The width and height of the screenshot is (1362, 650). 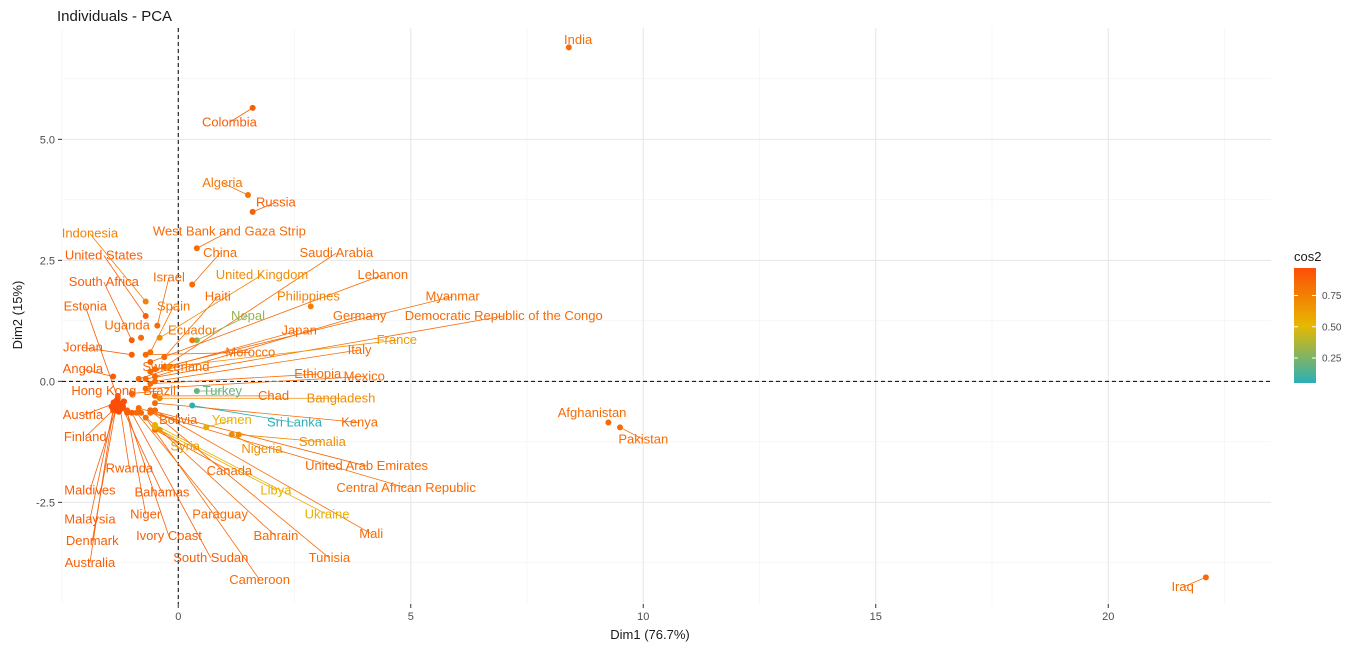 What do you see at coordinates (169, 276) in the screenshot?
I see `point-label: Israel` at bounding box center [169, 276].